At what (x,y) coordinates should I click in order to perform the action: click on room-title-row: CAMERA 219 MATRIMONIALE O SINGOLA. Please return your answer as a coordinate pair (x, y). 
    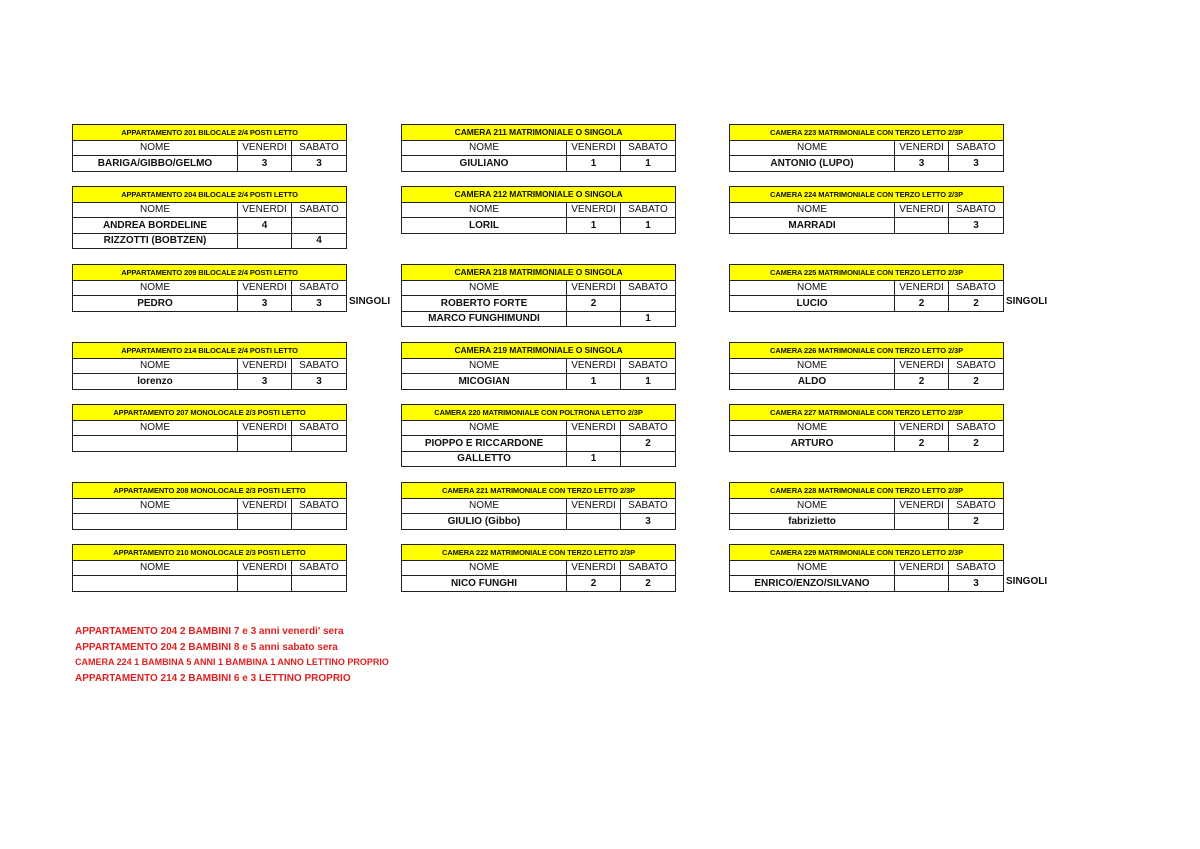
    Looking at the image, I should click on (538, 350).